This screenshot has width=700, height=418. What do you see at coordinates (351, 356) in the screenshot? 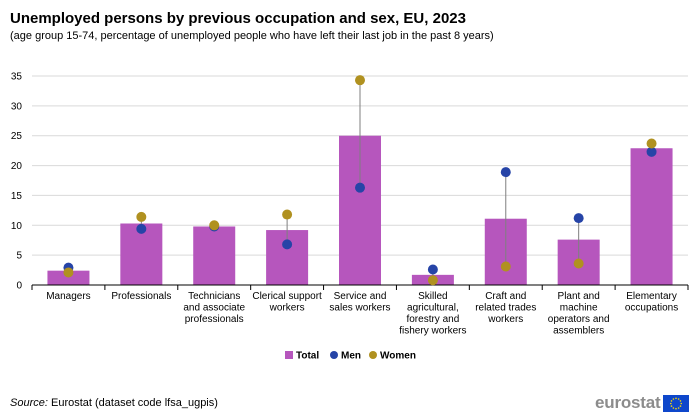
I see `legend-label-men: Men` at bounding box center [351, 356].